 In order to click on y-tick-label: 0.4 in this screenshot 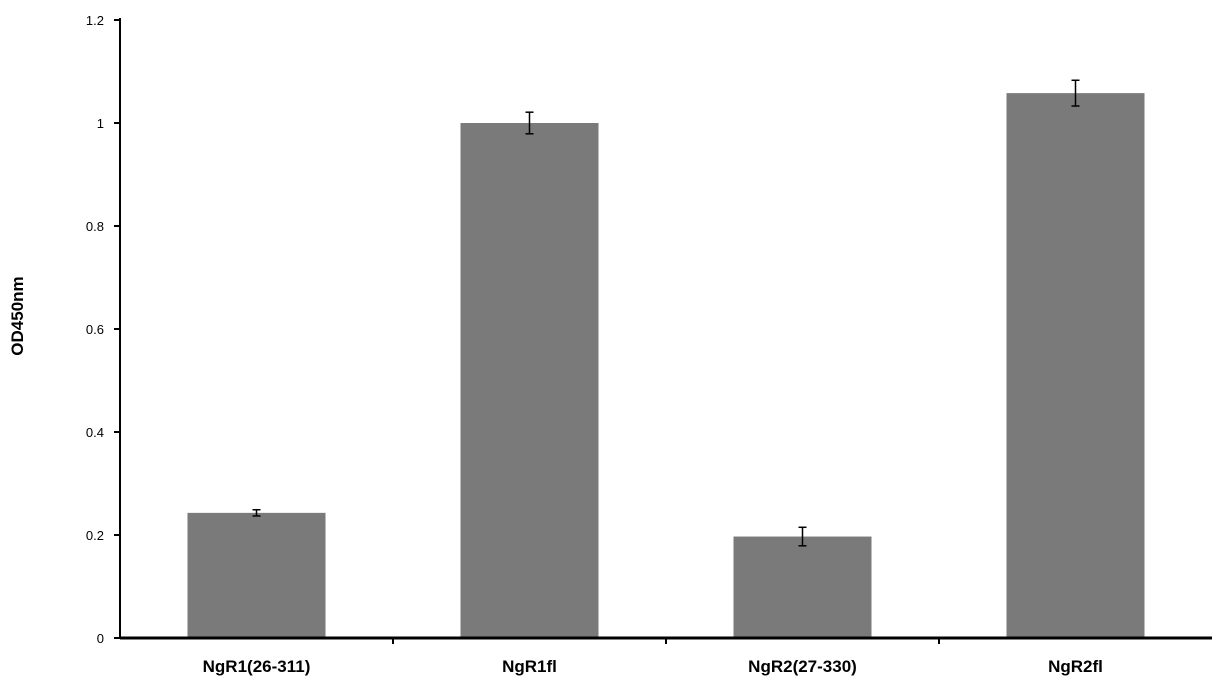, I will do `click(95, 432)`.